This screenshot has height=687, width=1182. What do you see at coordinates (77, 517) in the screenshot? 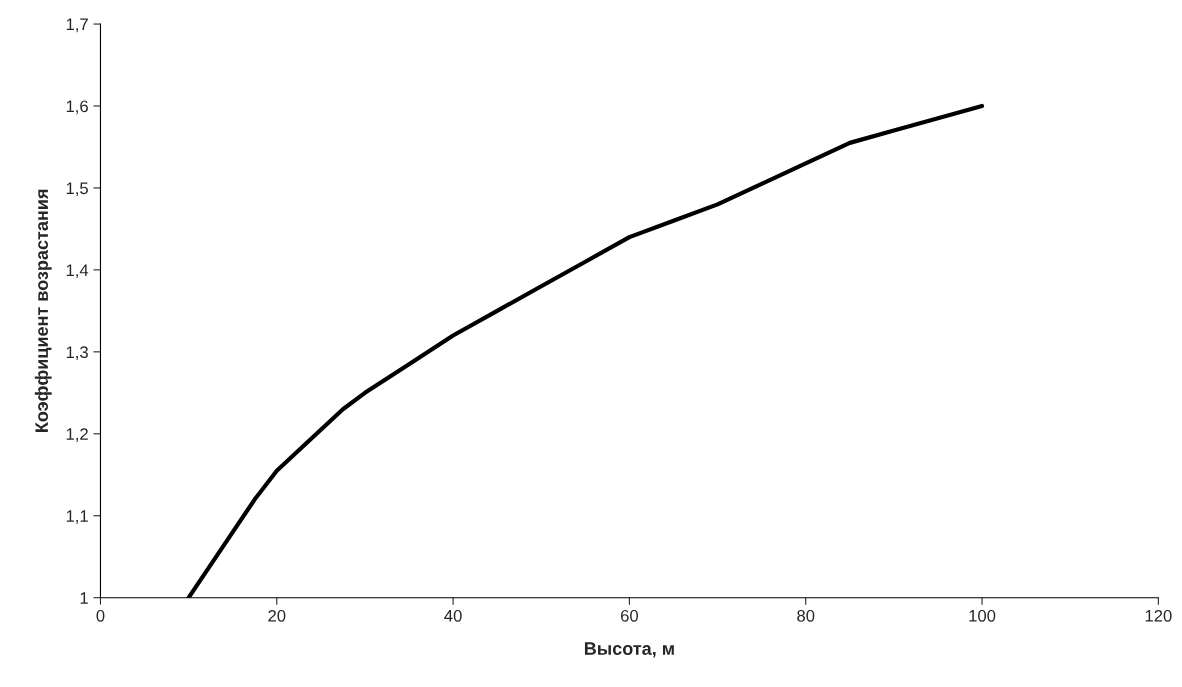
I see `y-tick-label: 1,1` at bounding box center [77, 517].